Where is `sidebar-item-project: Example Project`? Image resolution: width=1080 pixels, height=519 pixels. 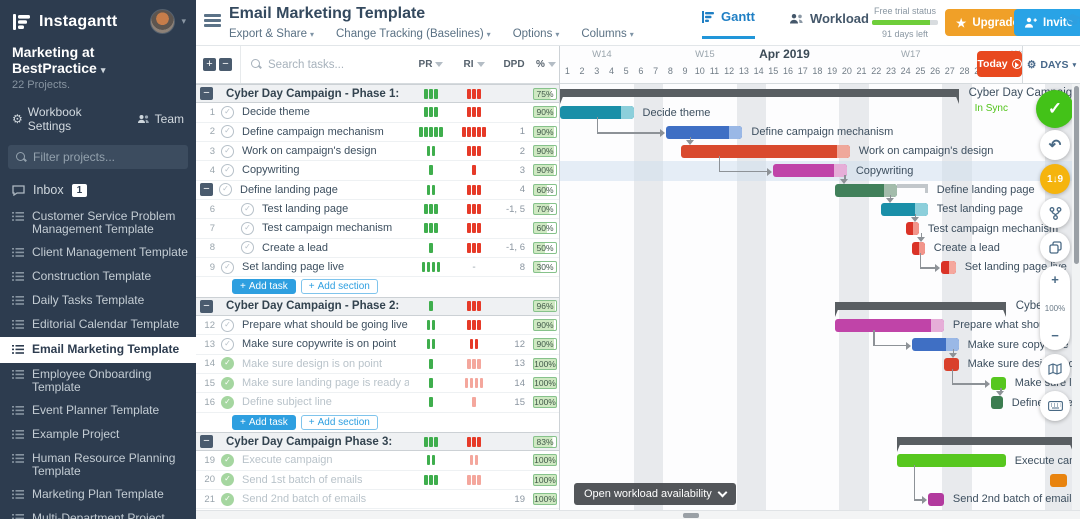 sidebar-item-project: Example Project is located at coordinates (98, 435).